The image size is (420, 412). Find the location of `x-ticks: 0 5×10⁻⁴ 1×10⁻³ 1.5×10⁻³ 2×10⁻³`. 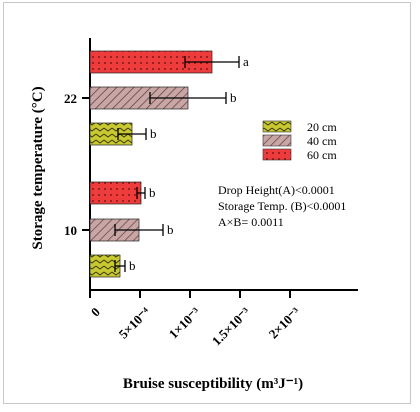

x-ticks: 0 5×10⁻⁴ 1×10⁻³ 1.5×10⁻³ 2×10⁻³ is located at coordinates (195, 319).